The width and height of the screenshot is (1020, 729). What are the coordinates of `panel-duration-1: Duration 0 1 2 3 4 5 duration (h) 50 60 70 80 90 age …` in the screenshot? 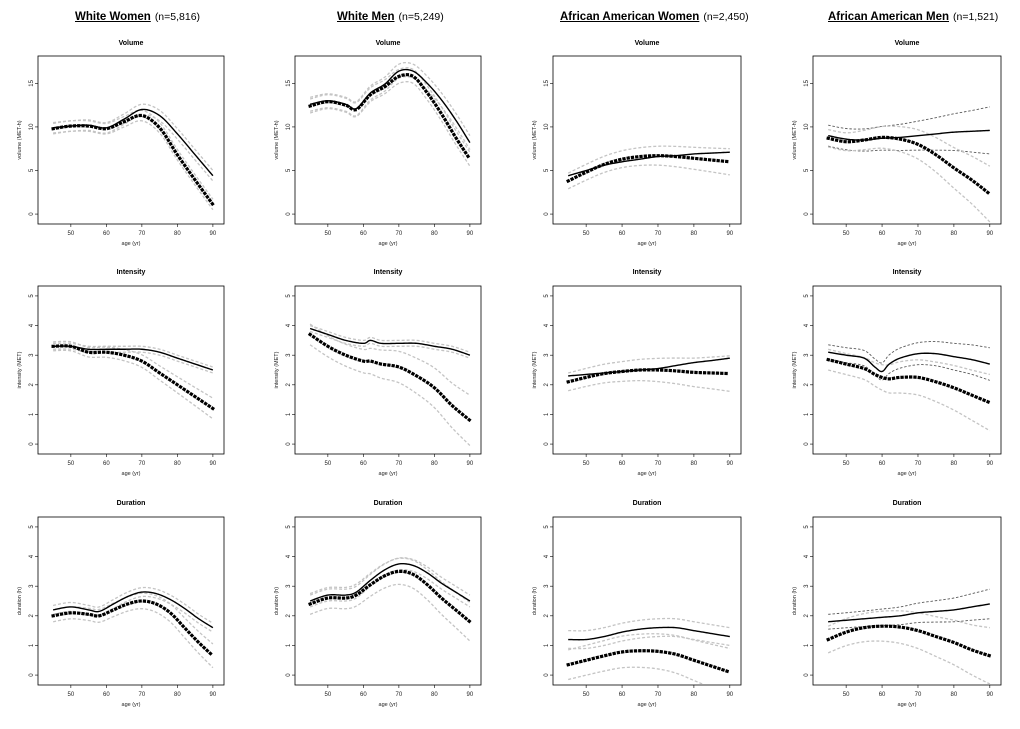 It's located at (378, 604).